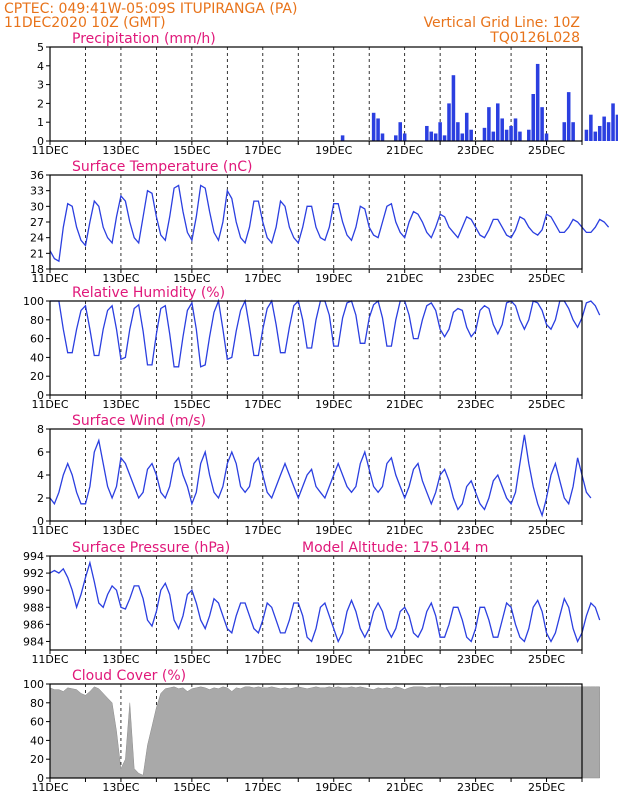 Image resolution: width=618 pixels, height=800 pixels. What do you see at coordinates (37, 269) in the screenshot?
I see `temperature-y-tick-label: 18` at bounding box center [37, 269].